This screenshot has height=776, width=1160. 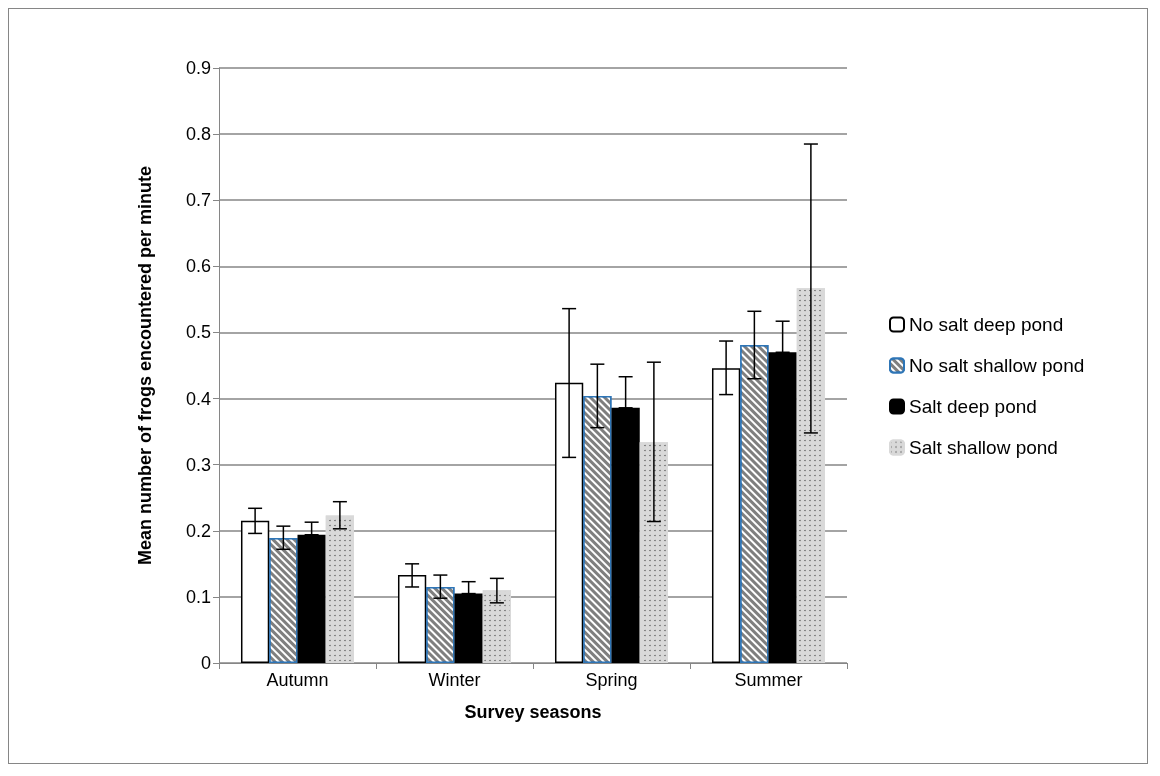 I want to click on y-tick-label: 0.4, so click(x=198, y=398).